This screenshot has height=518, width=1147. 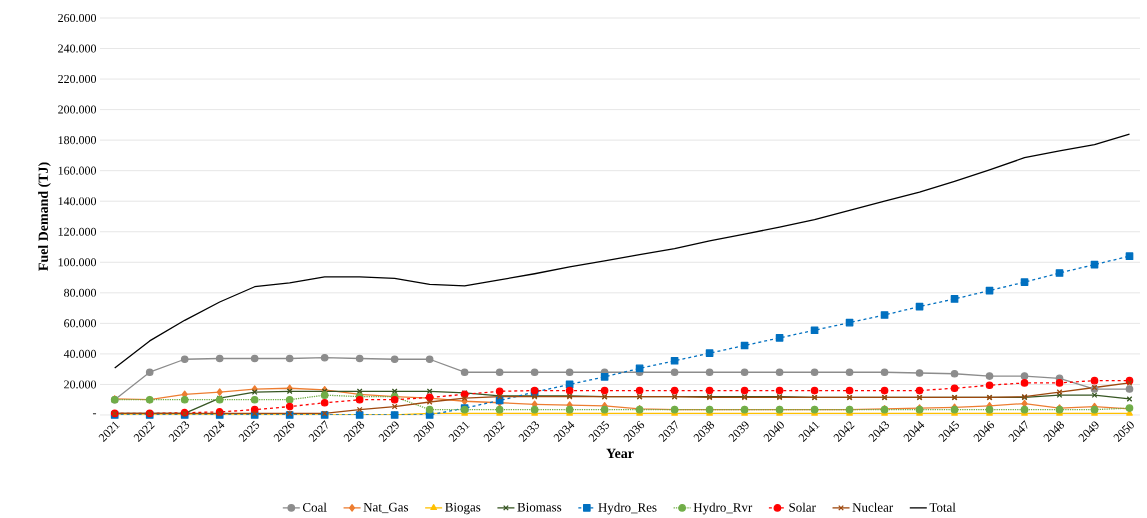 I want to click on legend-label: Biogas, so click(x=463, y=508).